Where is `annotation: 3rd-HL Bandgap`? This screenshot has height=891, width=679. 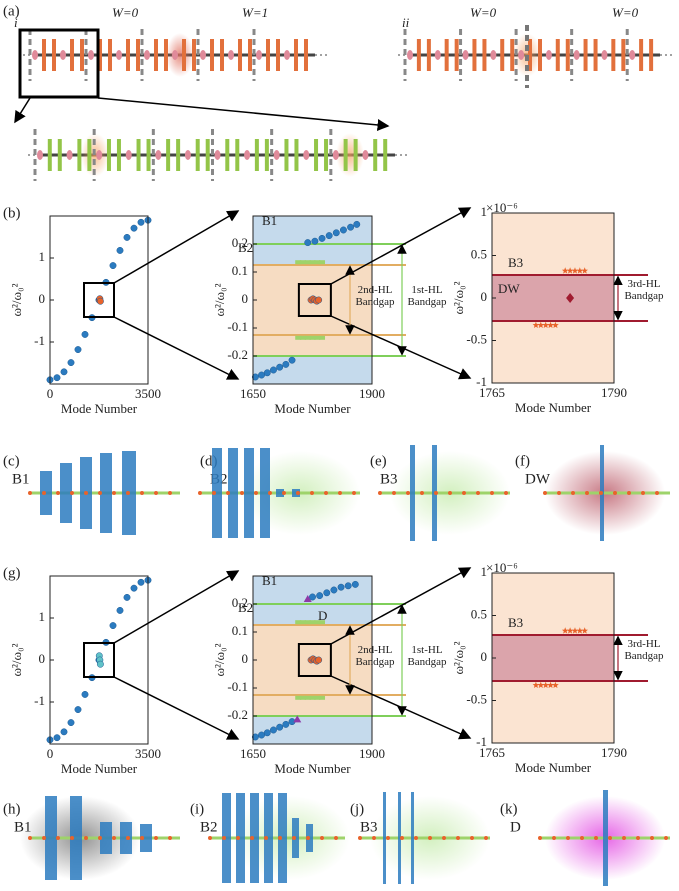
annotation: 3rd-HL Bandgap is located at coordinates (644, 290).